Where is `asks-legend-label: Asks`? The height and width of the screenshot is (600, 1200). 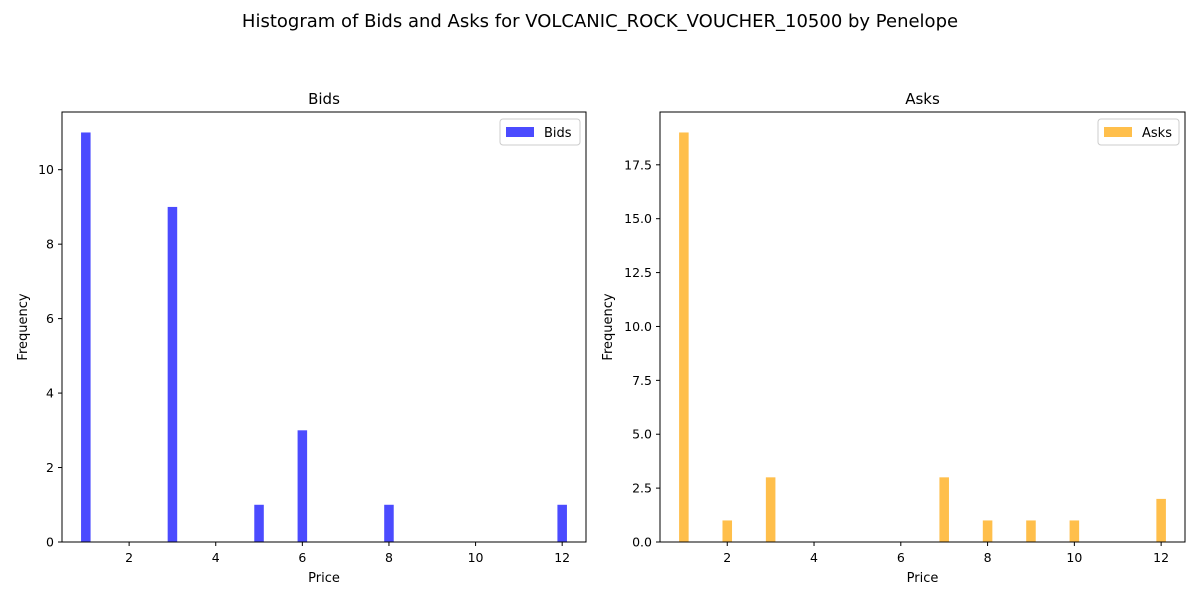
asks-legend-label: Asks is located at coordinates (1157, 133).